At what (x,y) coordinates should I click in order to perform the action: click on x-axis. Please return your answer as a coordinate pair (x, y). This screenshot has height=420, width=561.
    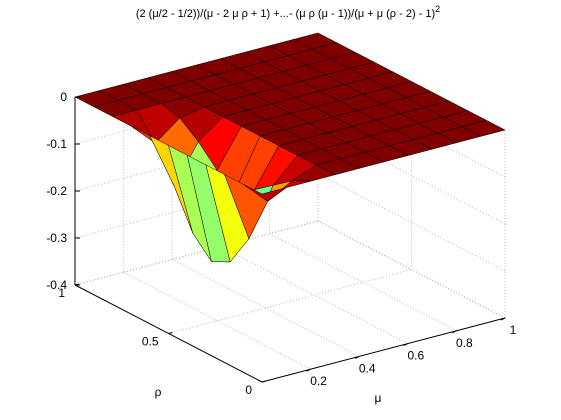
    Looking at the image, I should click on (383, 350).